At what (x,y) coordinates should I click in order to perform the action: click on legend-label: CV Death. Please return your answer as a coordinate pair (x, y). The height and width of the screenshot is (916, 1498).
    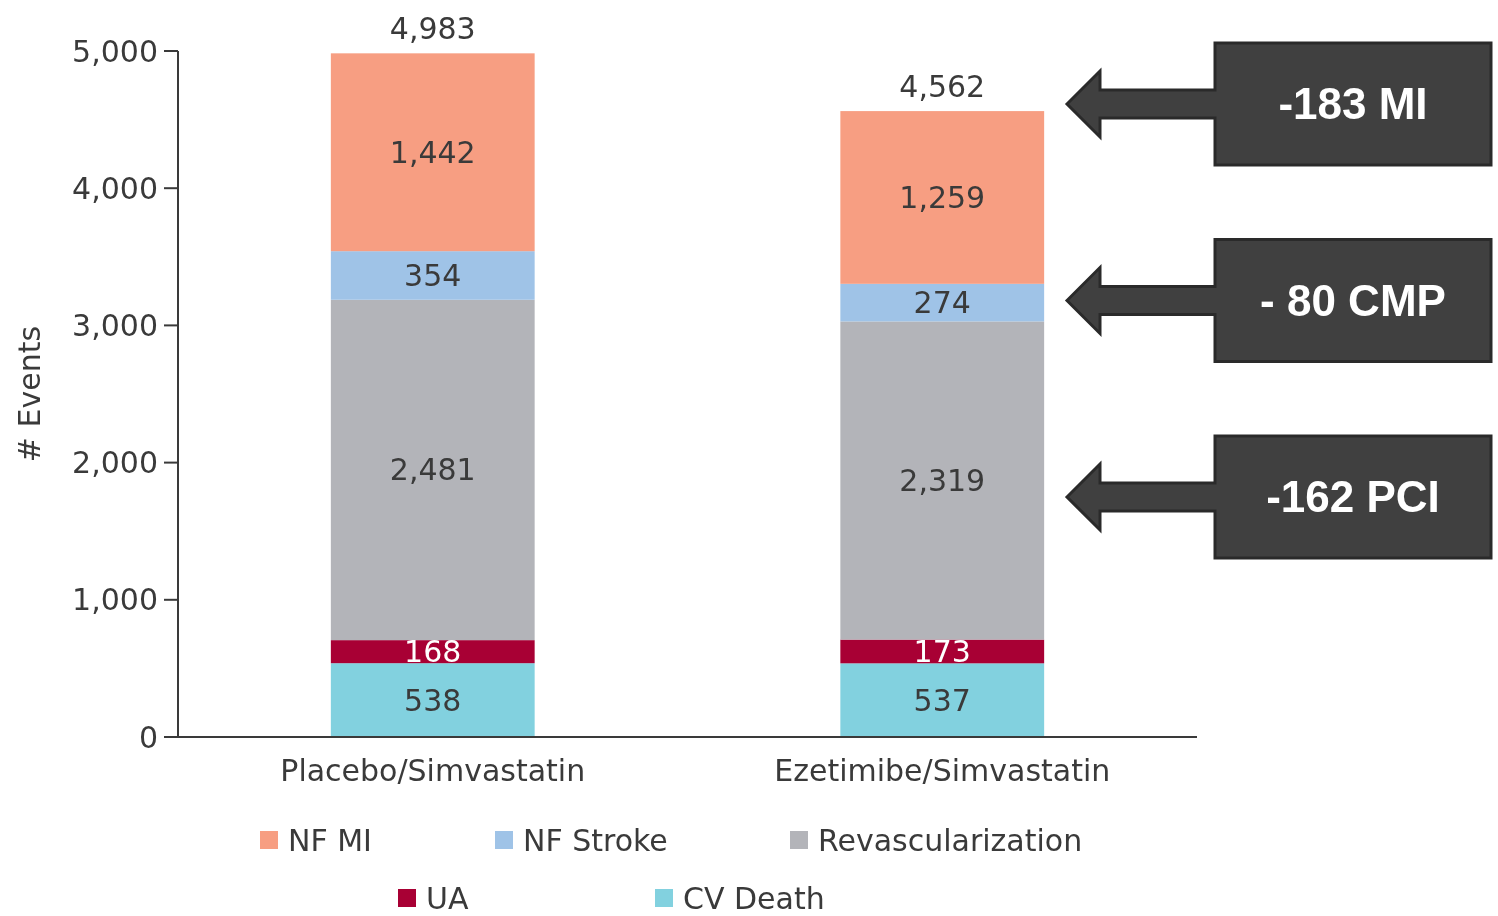
    Looking at the image, I should click on (754, 898).